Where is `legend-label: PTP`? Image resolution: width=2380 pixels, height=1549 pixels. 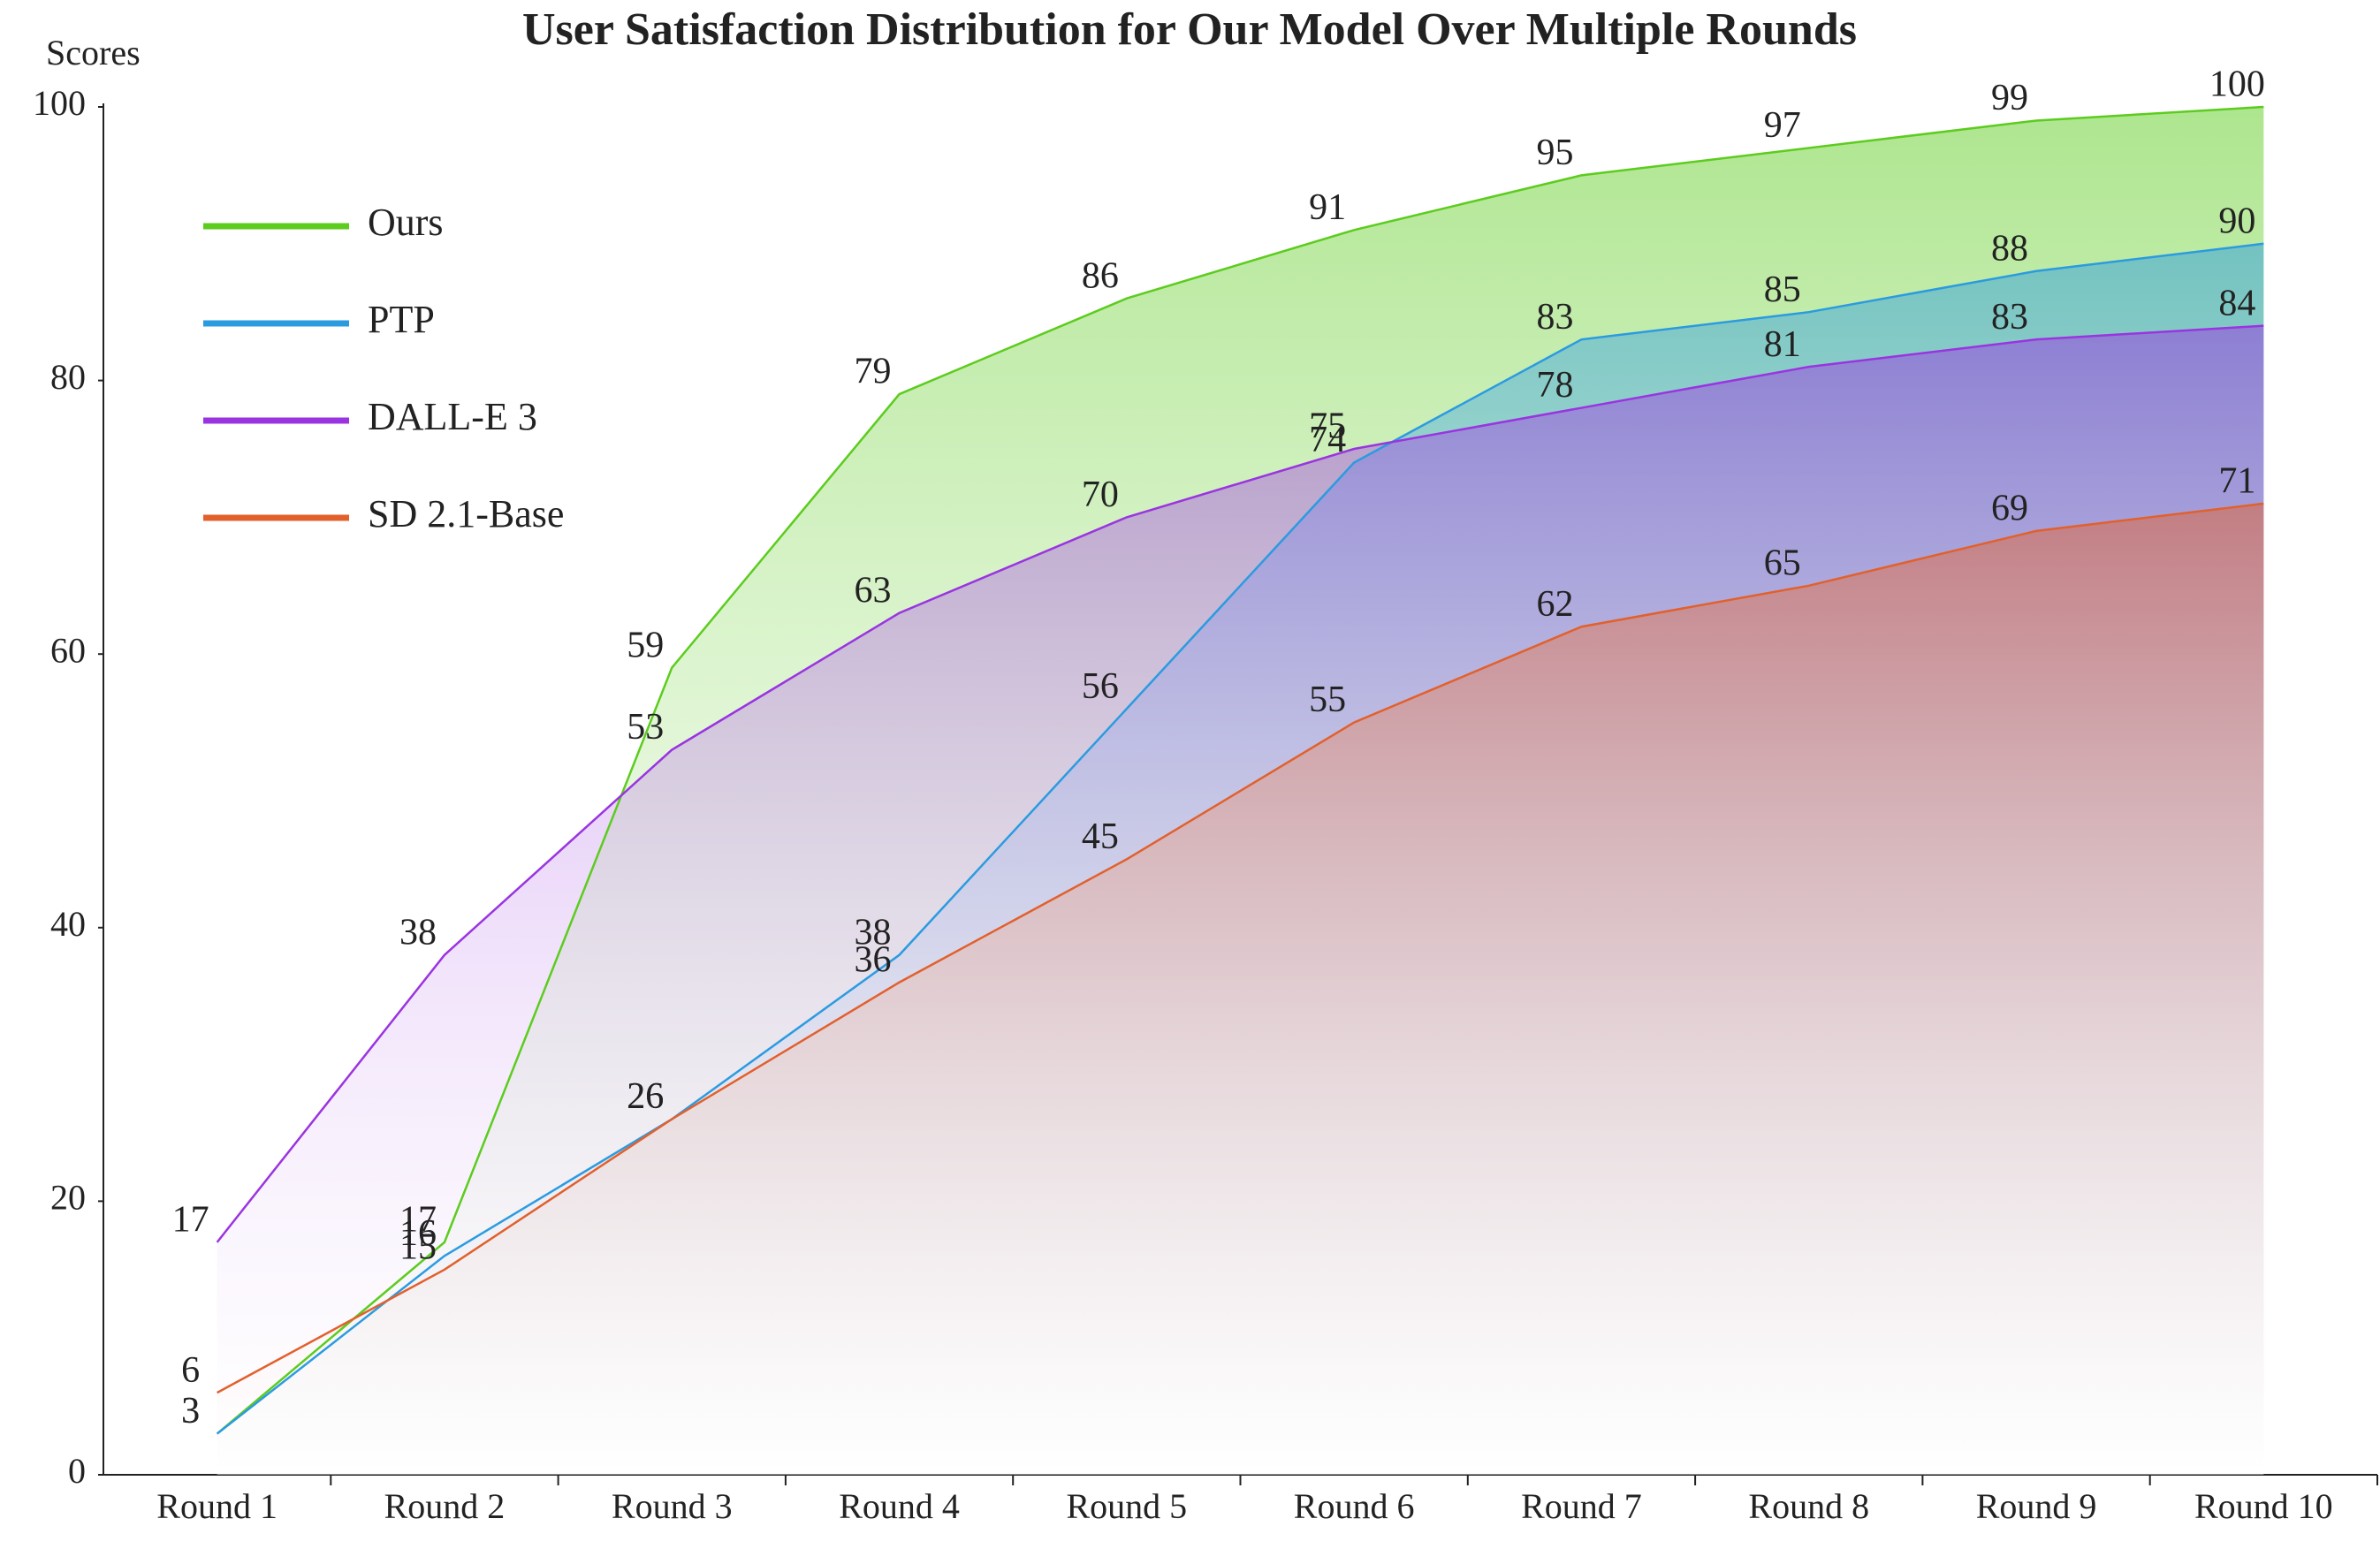
legend-label: PTP is located at coordinates (401, 319).